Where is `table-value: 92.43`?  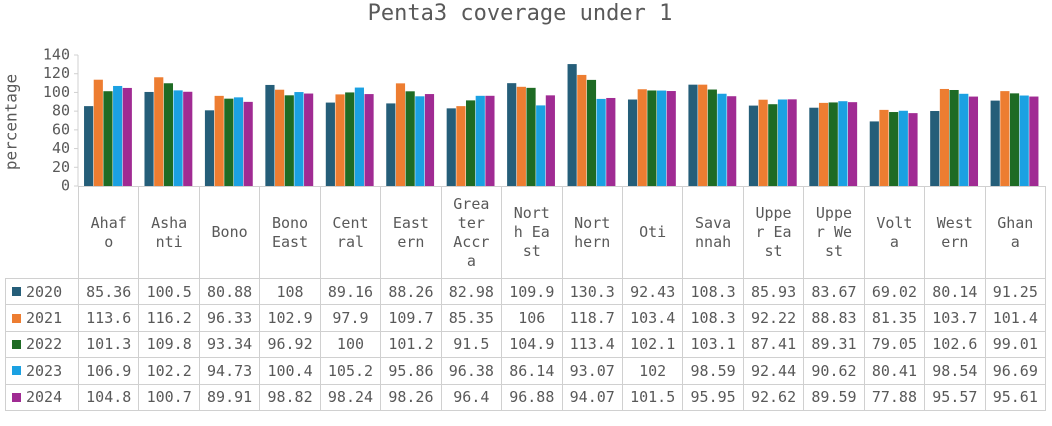 table-value: 92.43 is located at coordinates (652, 292).